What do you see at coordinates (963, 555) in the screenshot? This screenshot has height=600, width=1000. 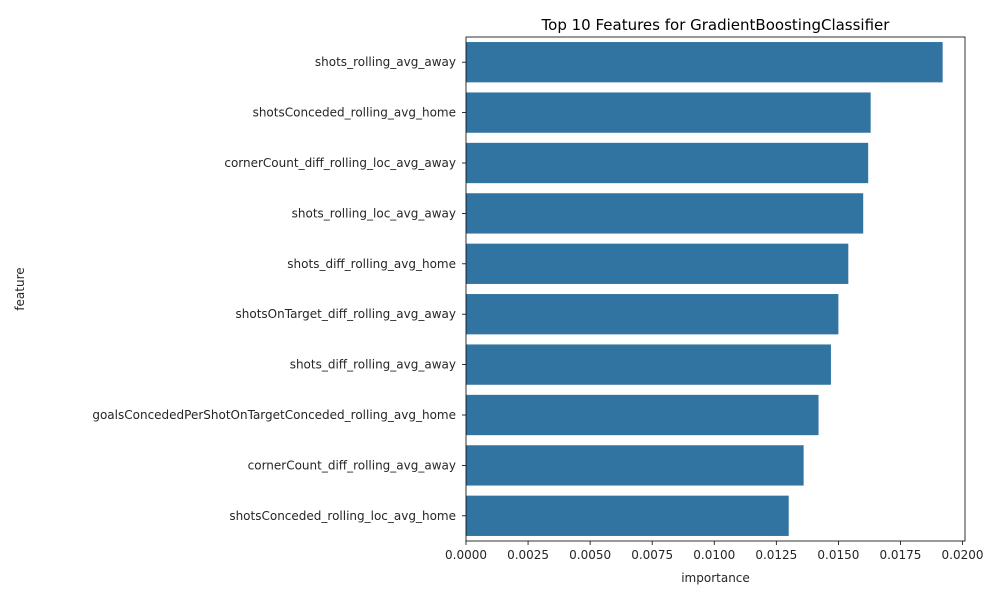 I see `x-tick-label: 0.0200` at bounding box center [963, 555].